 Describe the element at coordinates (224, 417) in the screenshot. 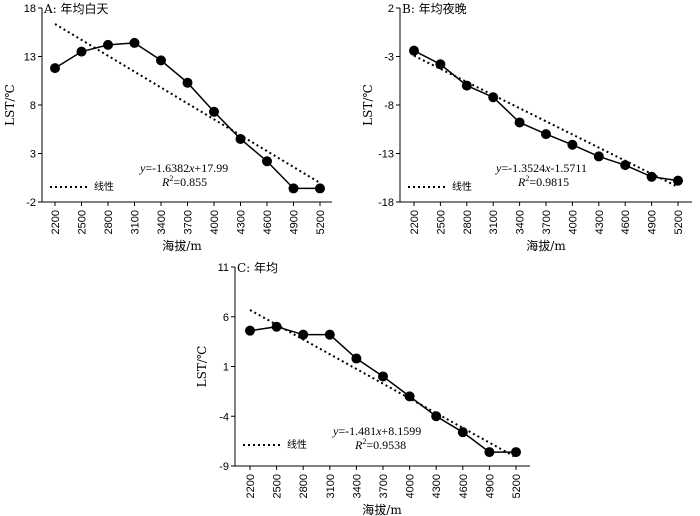

I see `y-tick-label: -4` at that location.